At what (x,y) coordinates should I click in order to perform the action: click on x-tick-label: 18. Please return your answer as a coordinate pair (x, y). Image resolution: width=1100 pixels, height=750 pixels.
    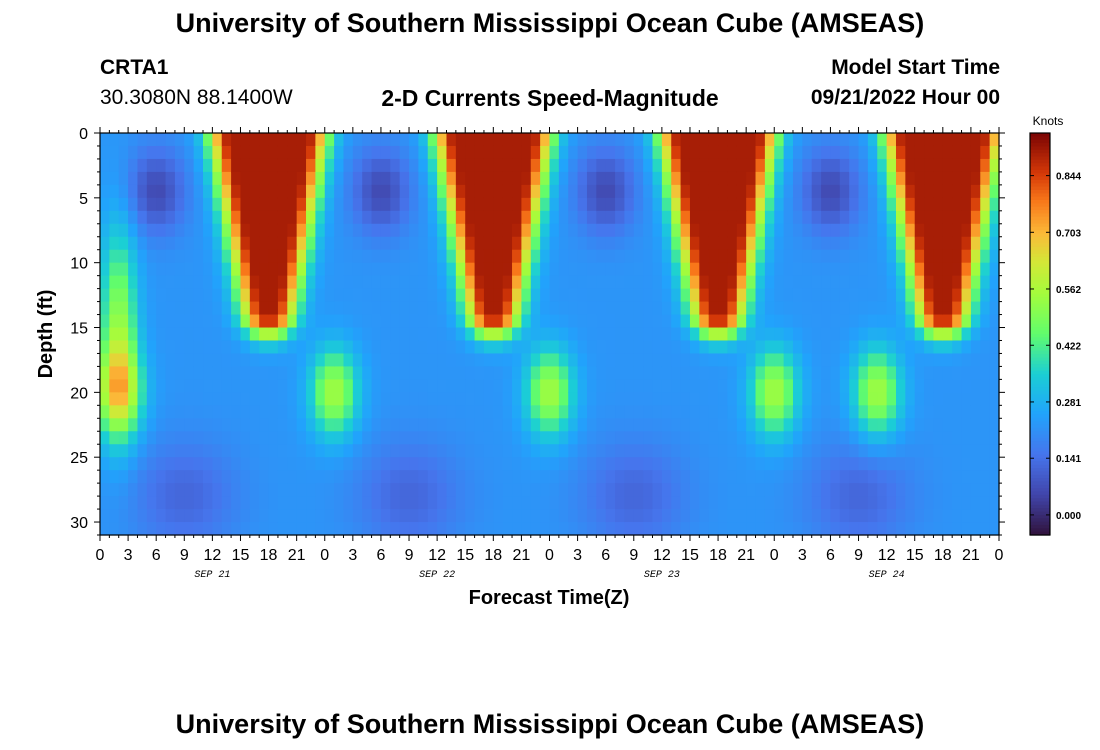
    Looking at the image, I should click on (269, 555).